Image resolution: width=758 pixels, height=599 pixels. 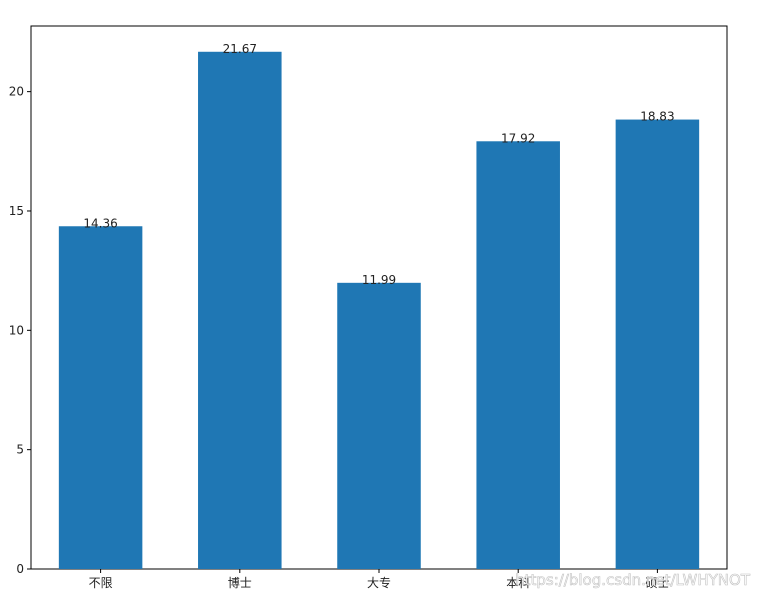 What do you see at coordinates (518, 583) in the screenshot?
I see `x-tick-label: 本科` at bounding box center [518, 583].